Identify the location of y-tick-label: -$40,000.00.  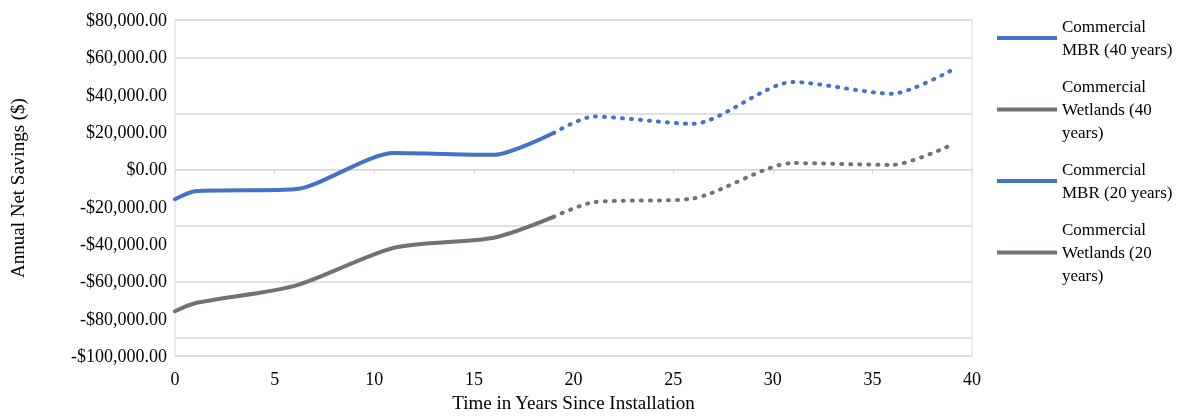
(123, 244).